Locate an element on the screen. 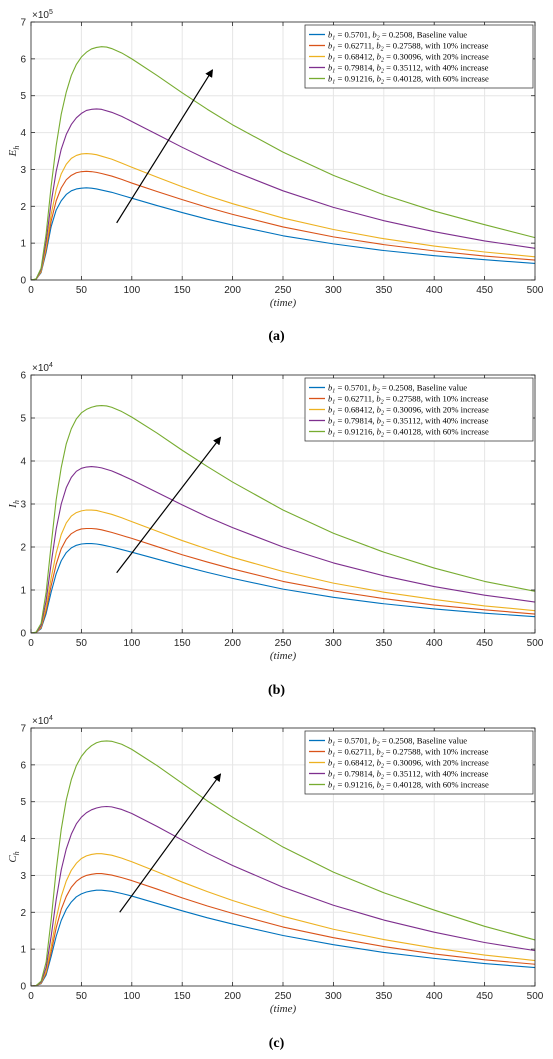  y-axis-label: Ih is located at coordinates (14, 504).